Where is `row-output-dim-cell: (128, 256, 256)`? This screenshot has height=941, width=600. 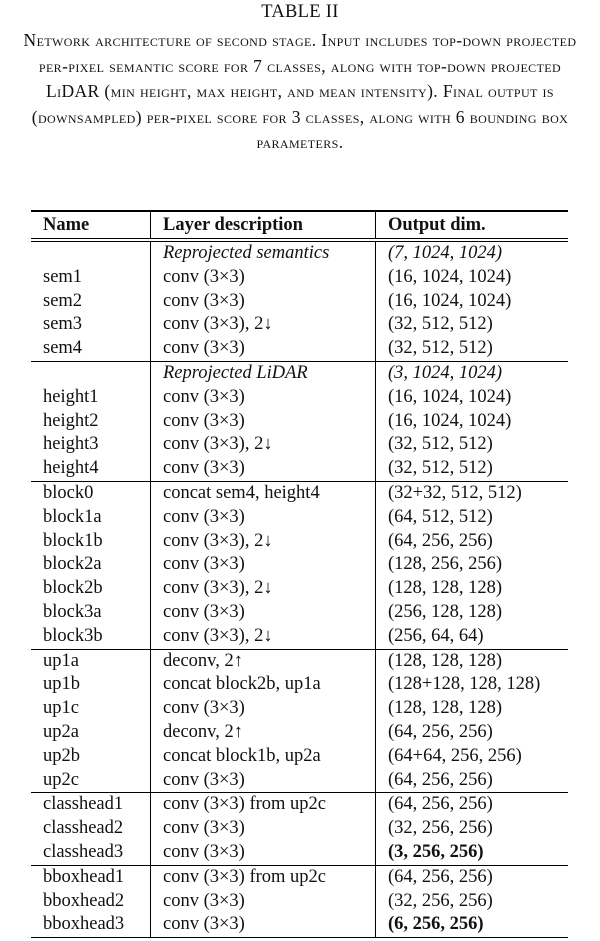 row-output-dim-cell: (128, 256, 256) is located at coordinates (471, 565).